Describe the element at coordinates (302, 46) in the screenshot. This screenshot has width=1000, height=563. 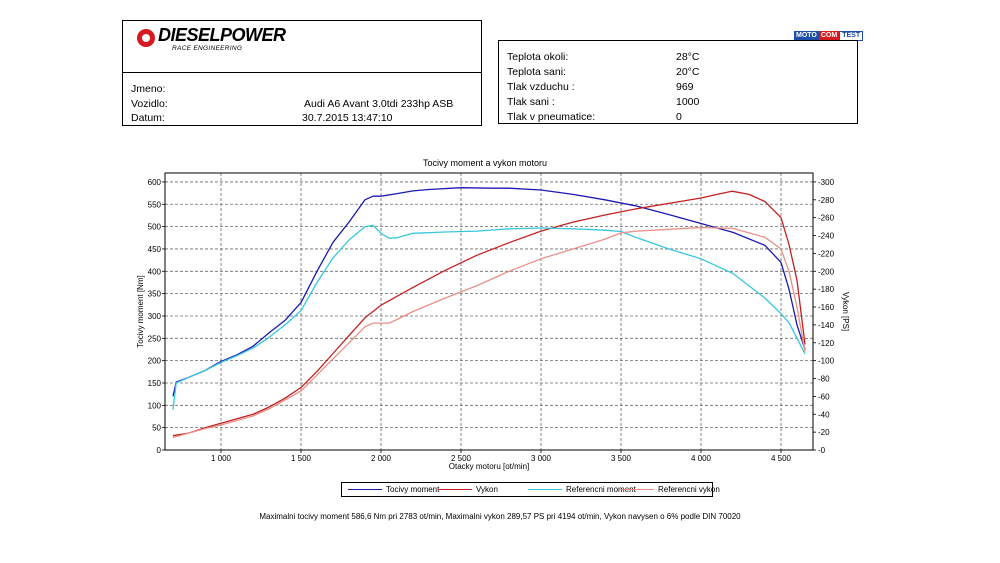
I see `logo-panel` at that location.